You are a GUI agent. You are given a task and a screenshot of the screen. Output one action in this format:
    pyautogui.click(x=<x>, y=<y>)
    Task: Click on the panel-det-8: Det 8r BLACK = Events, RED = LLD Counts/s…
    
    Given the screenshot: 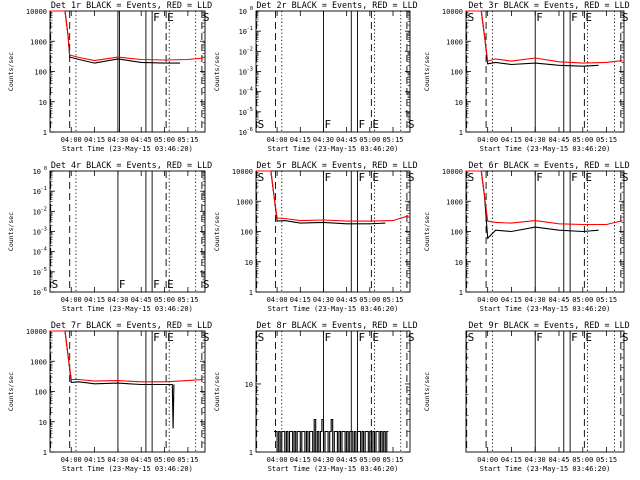 What is the action you would take?
    pyautogui.click(x=315, y=396)
    